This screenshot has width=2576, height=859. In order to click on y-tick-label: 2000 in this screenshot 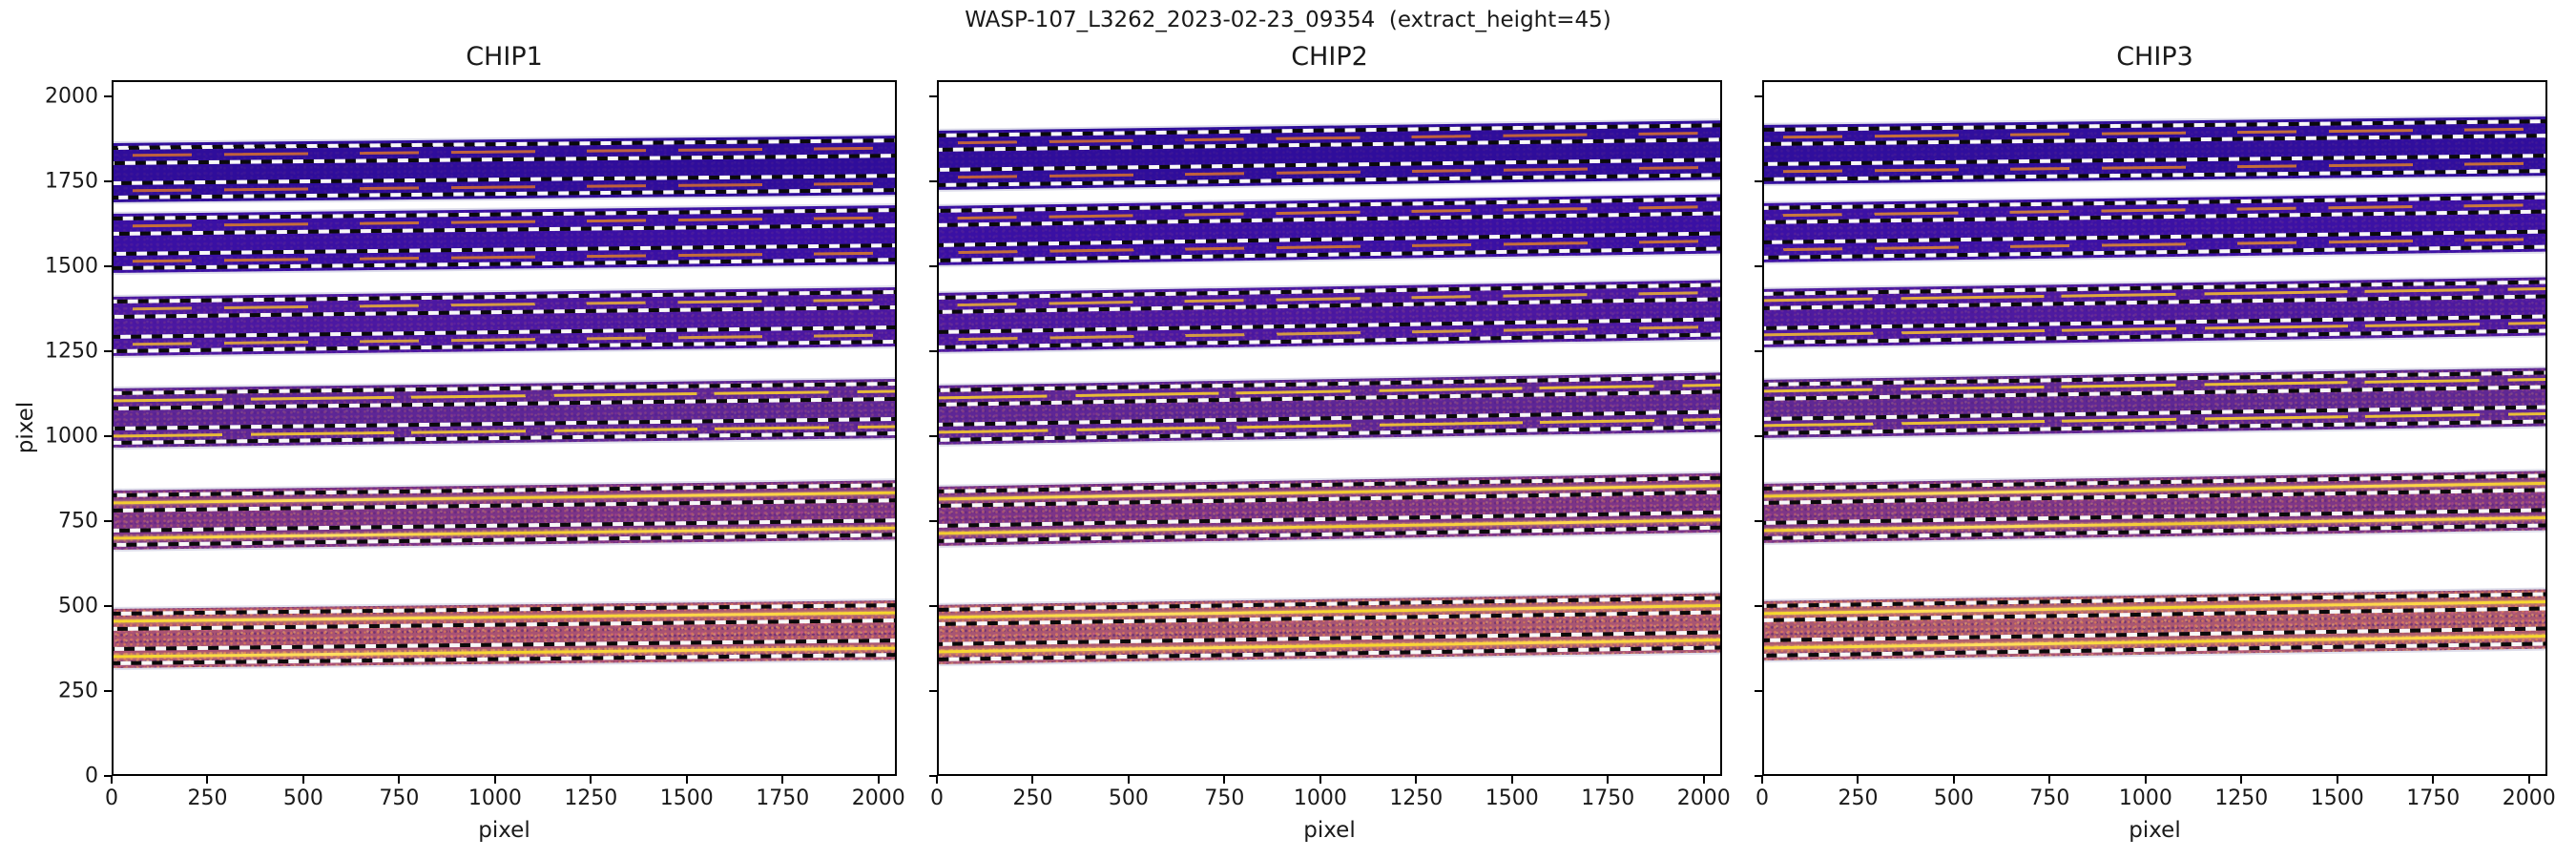, I will do `click(71, 96)`.